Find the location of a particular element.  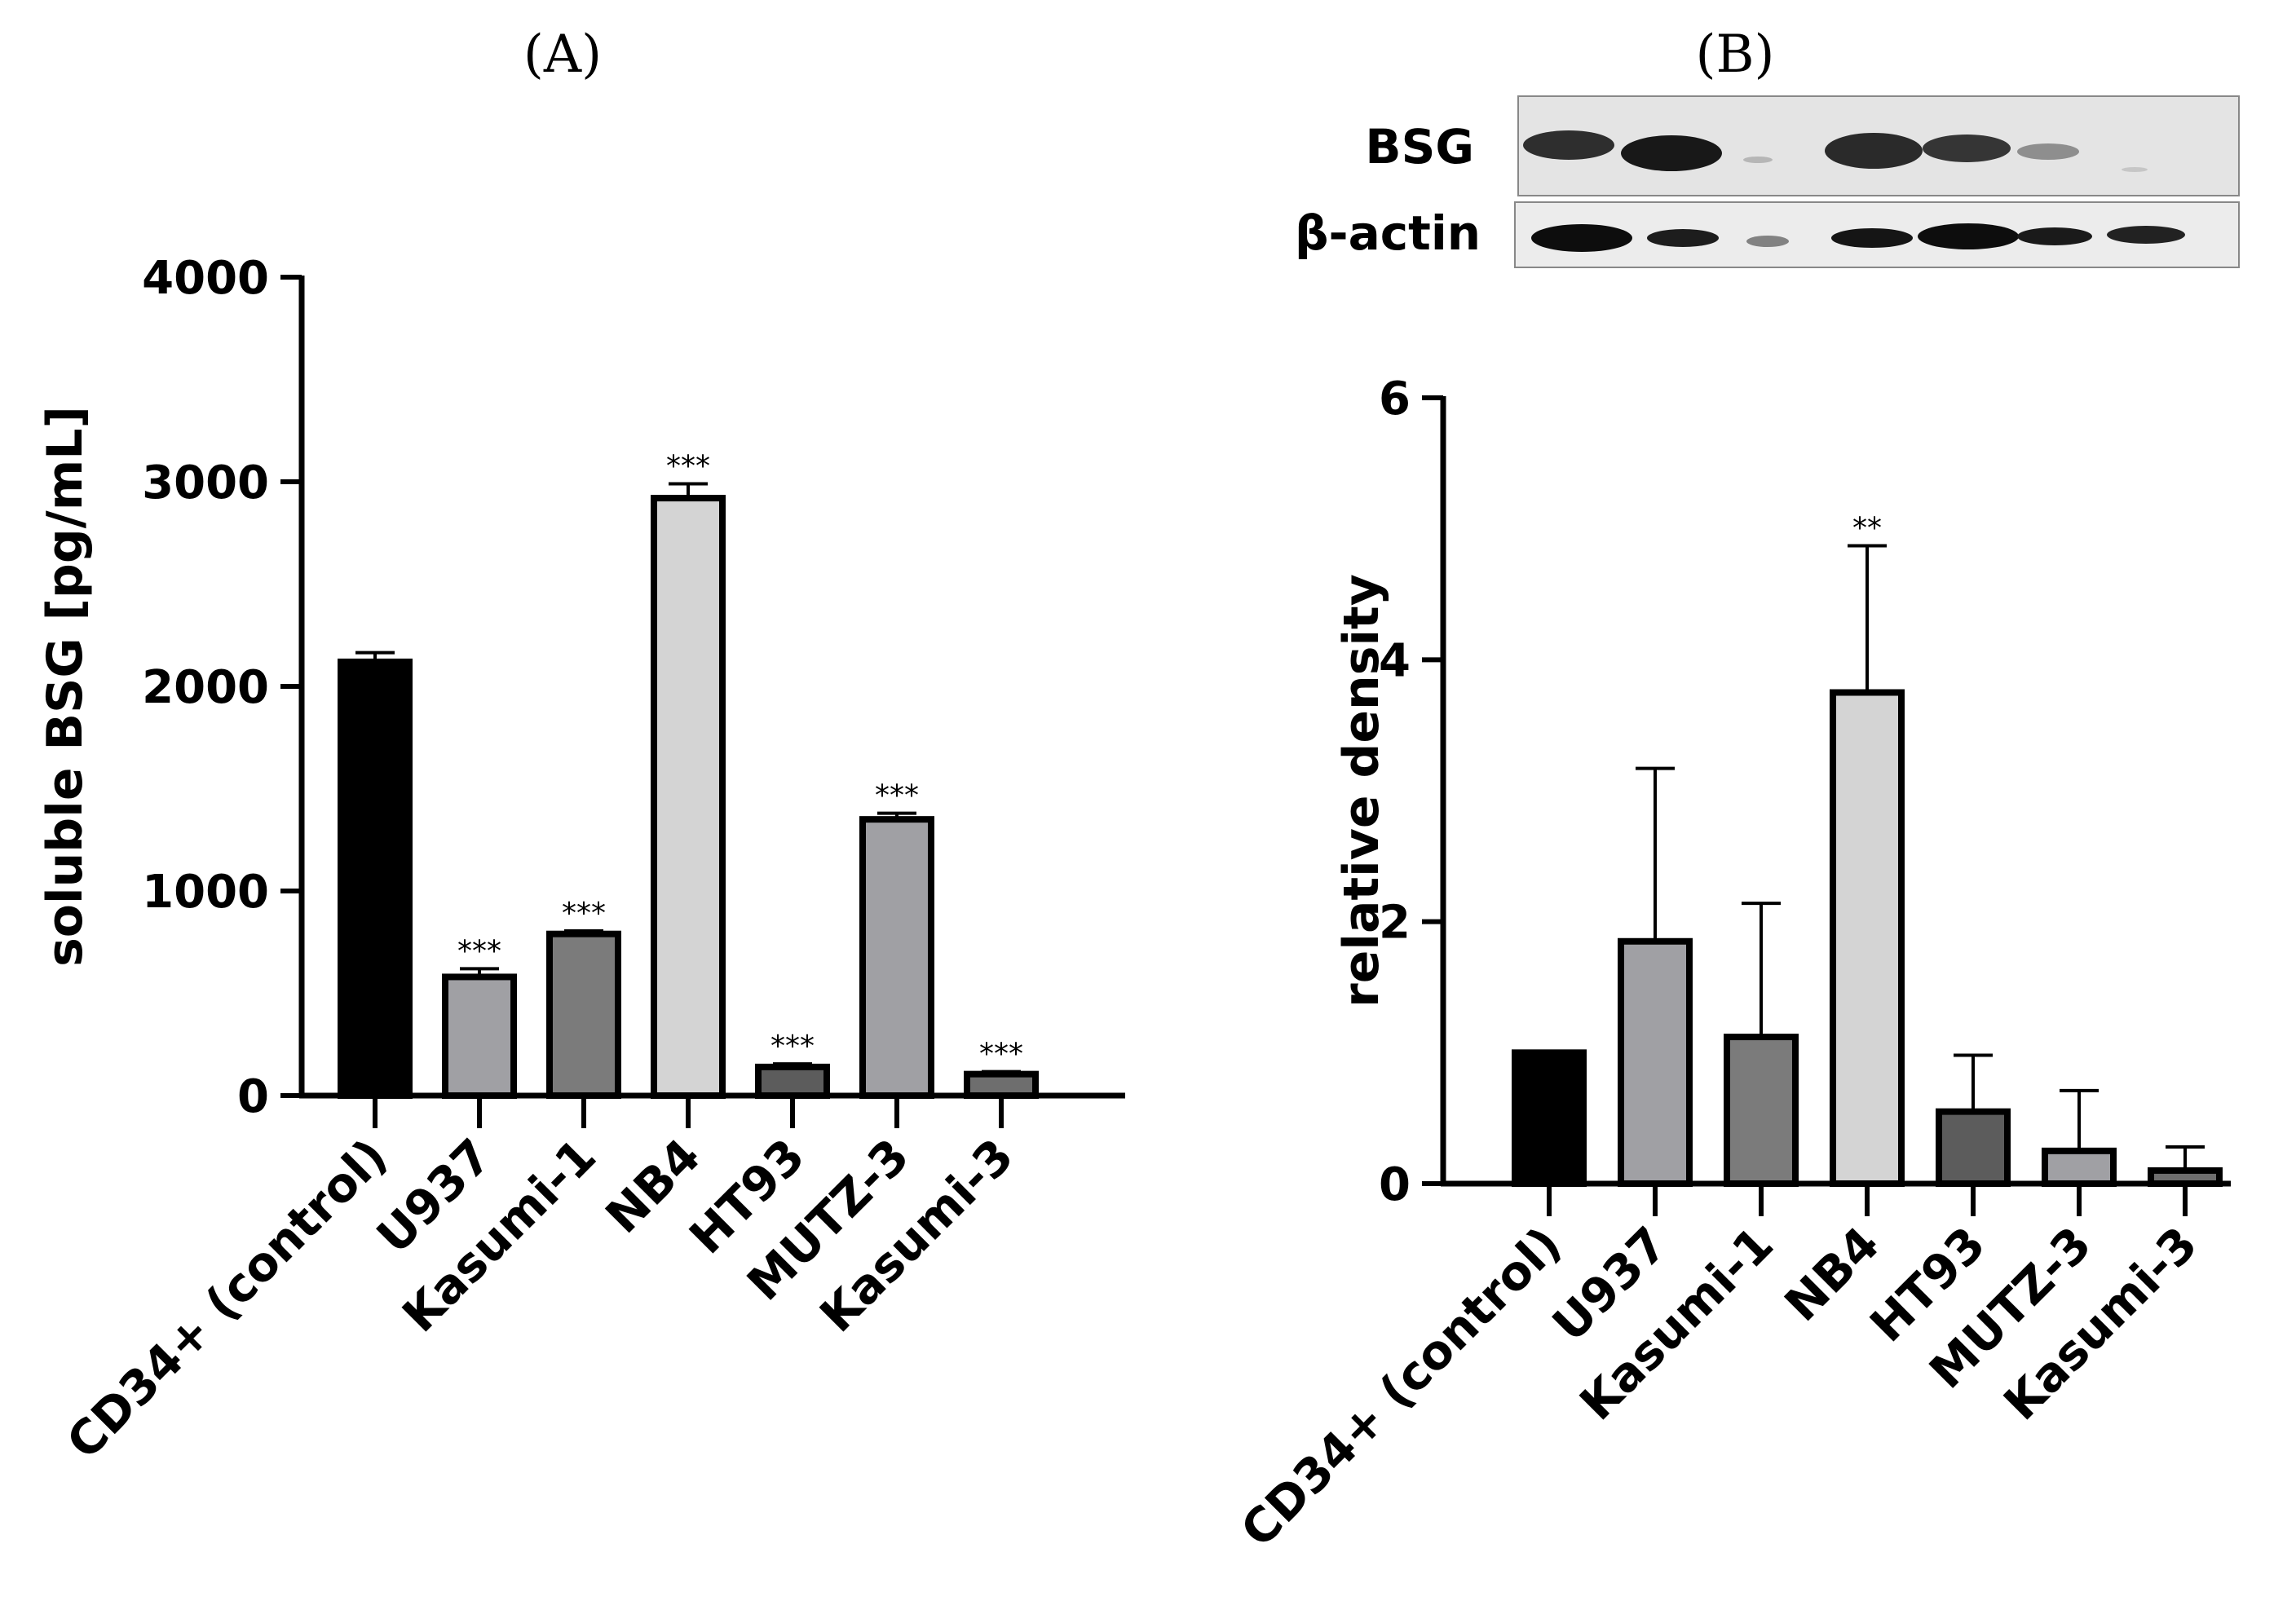

chart-a-y-tick-label: 2000 is located at coordinates (205, 688).